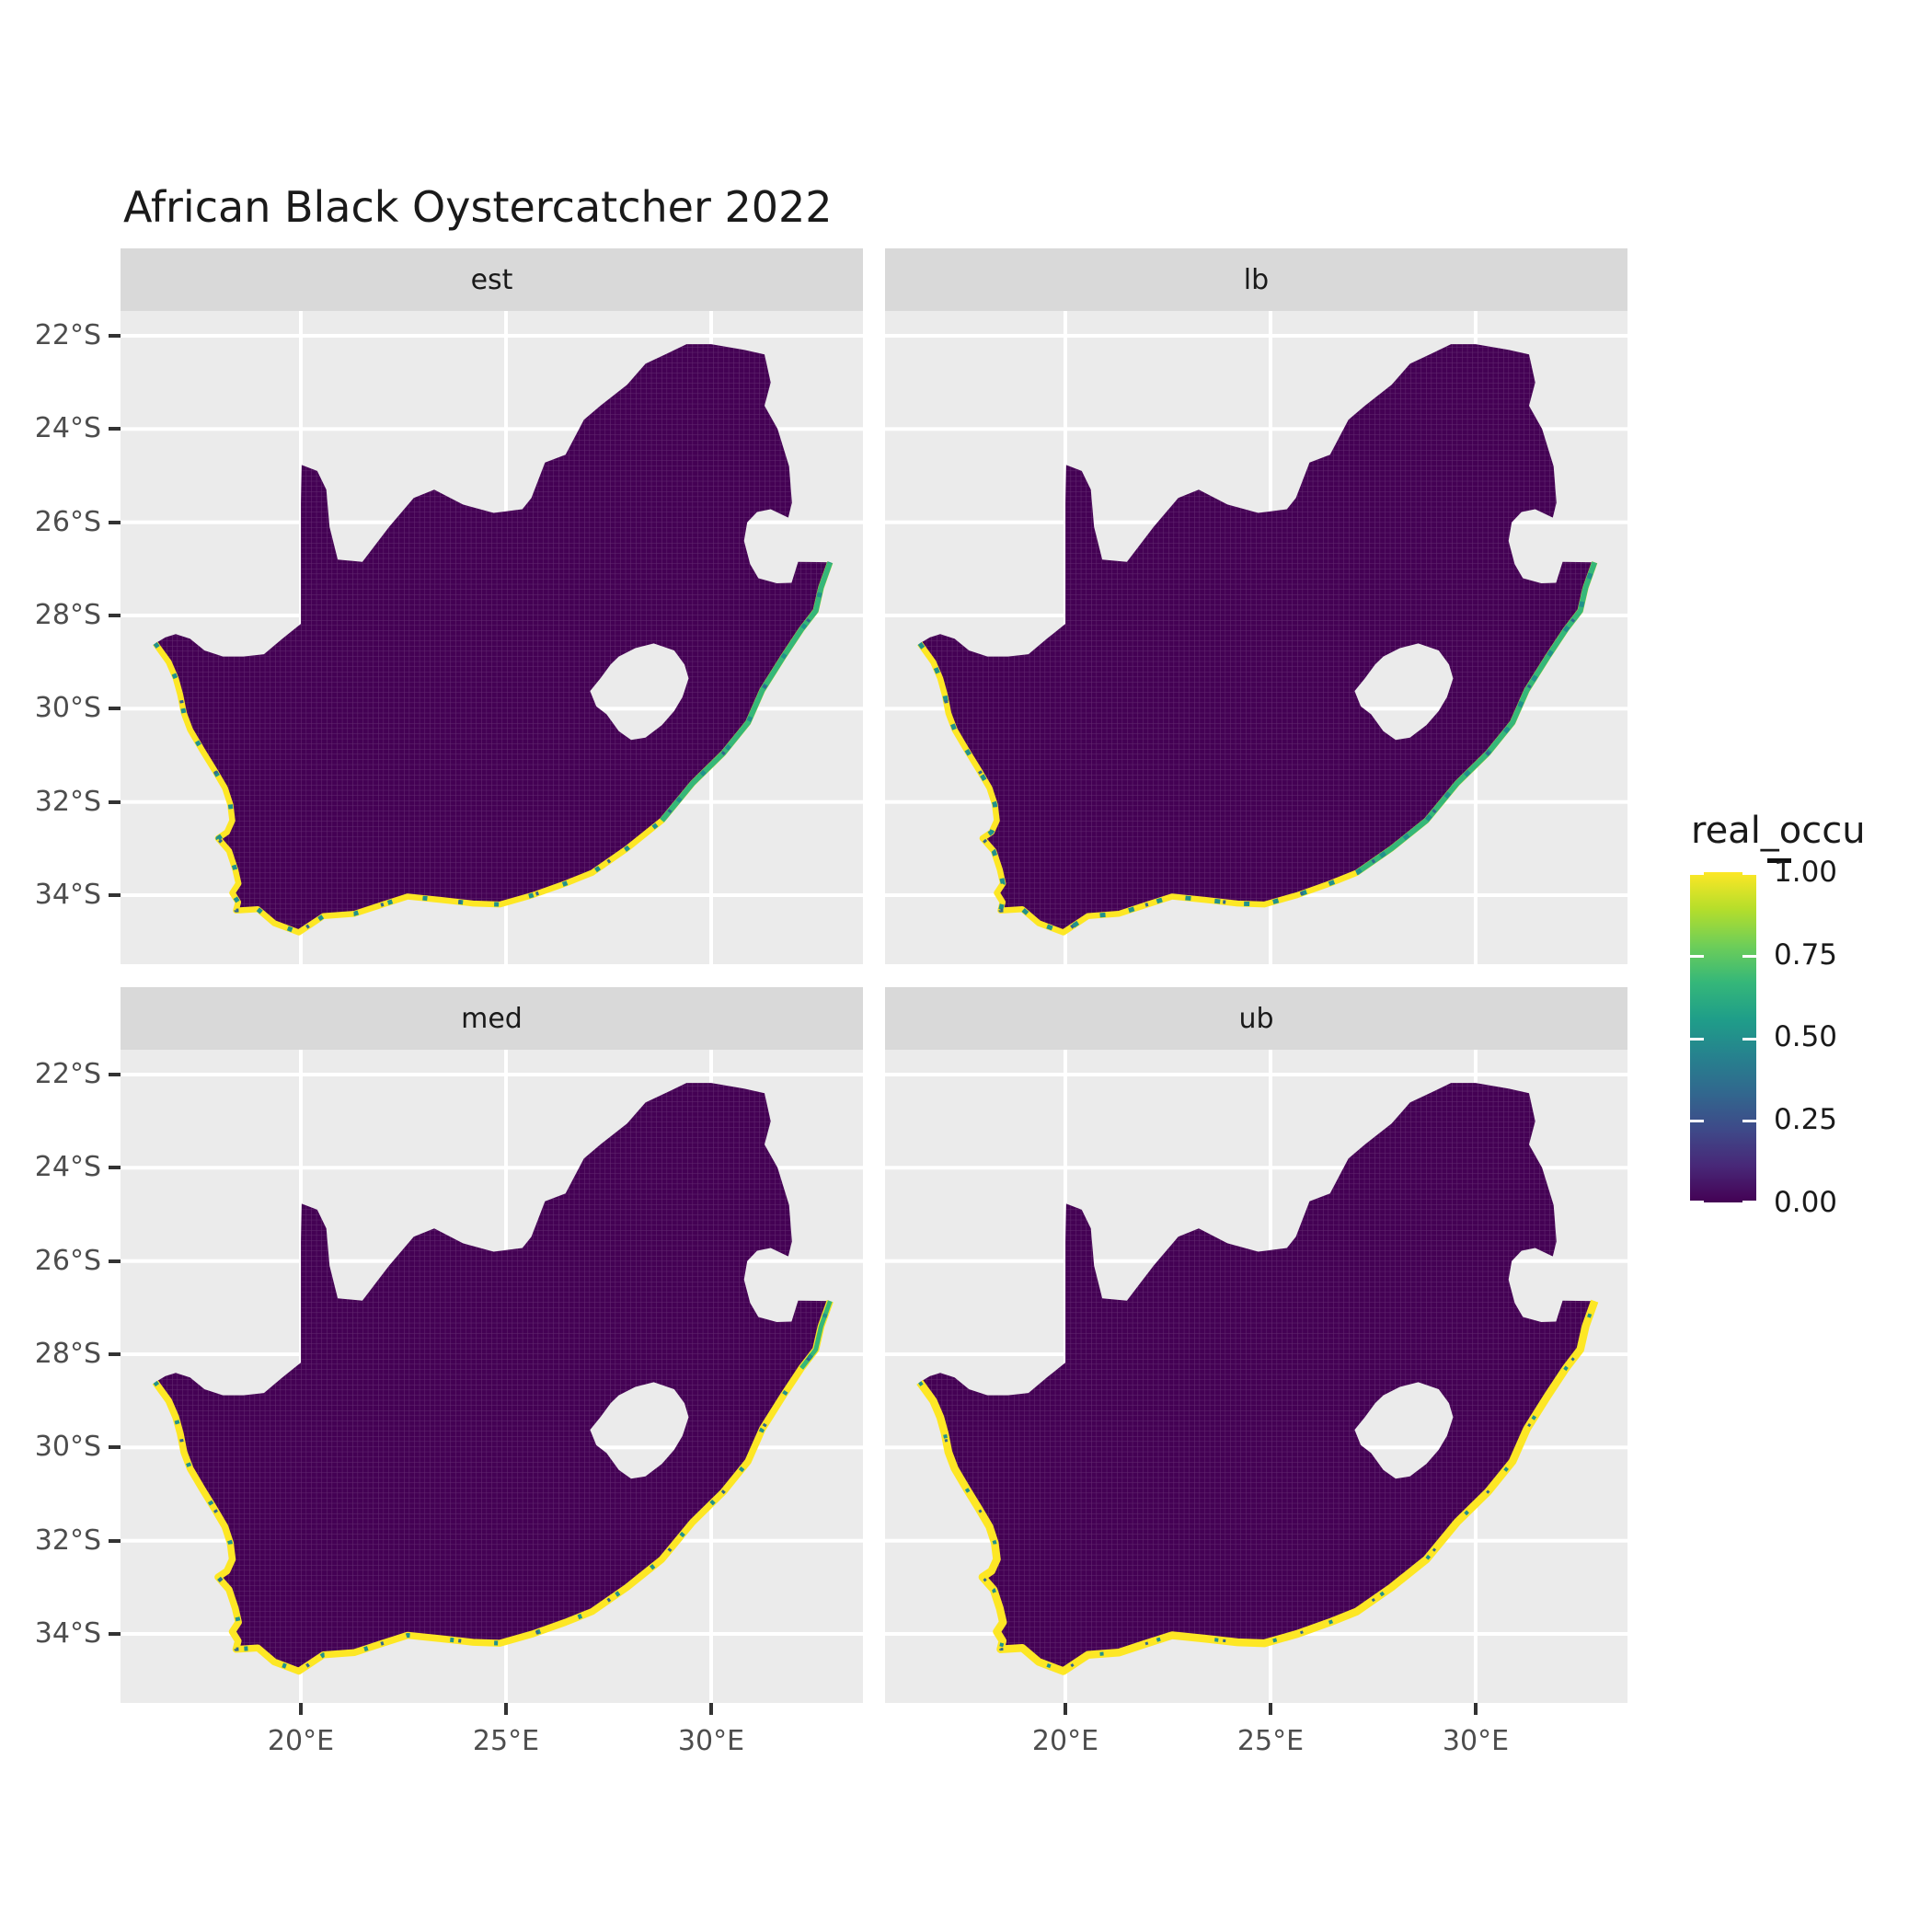 The image size is (1932, 1932). I want to click on facet-strip-est: est, so click(492, 279).